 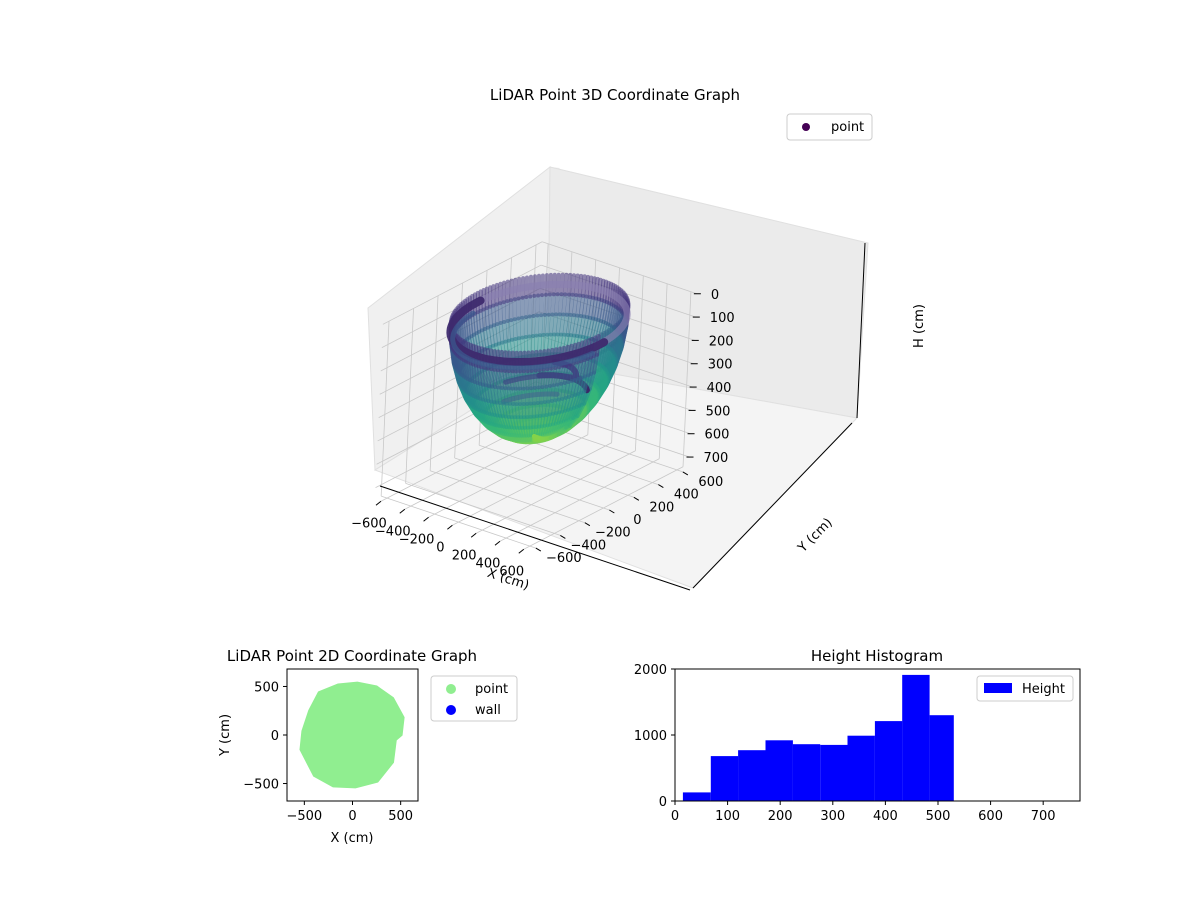 I want to click on y-tick-label-histogram: 1000, so click(x=650, y=736).